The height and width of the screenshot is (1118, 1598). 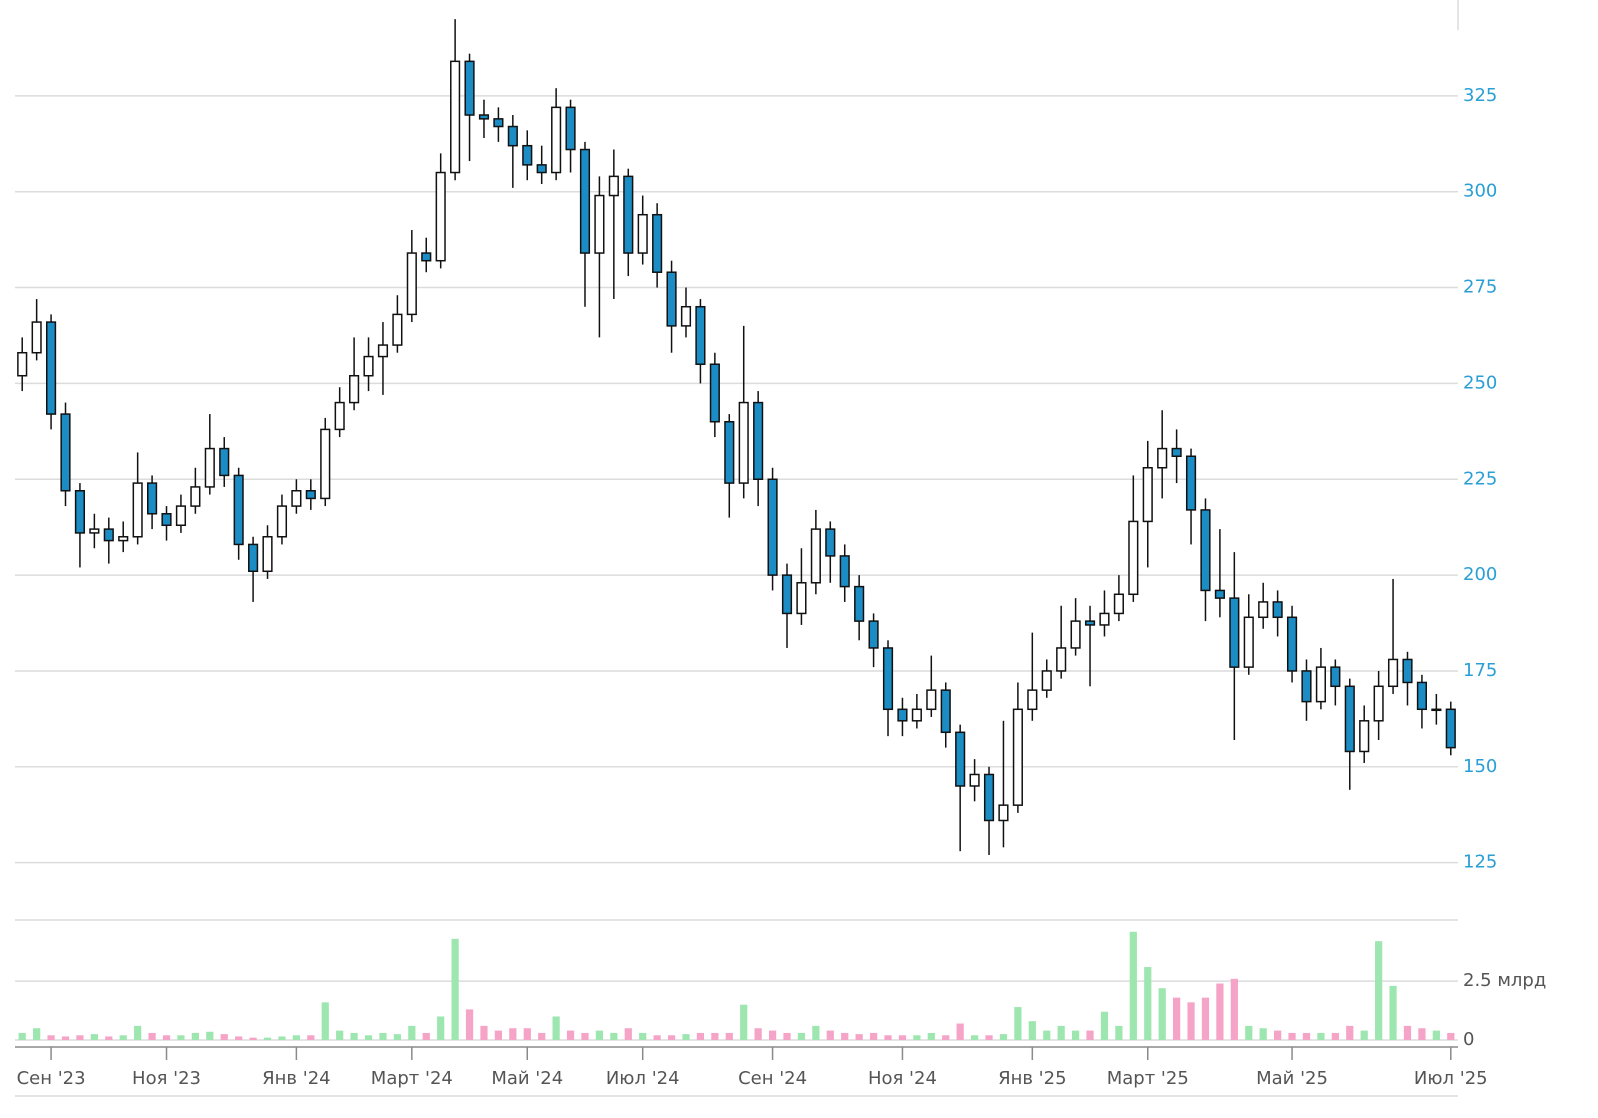 I want to click on y-tick-label: 275, so click(x=1480, y=287).